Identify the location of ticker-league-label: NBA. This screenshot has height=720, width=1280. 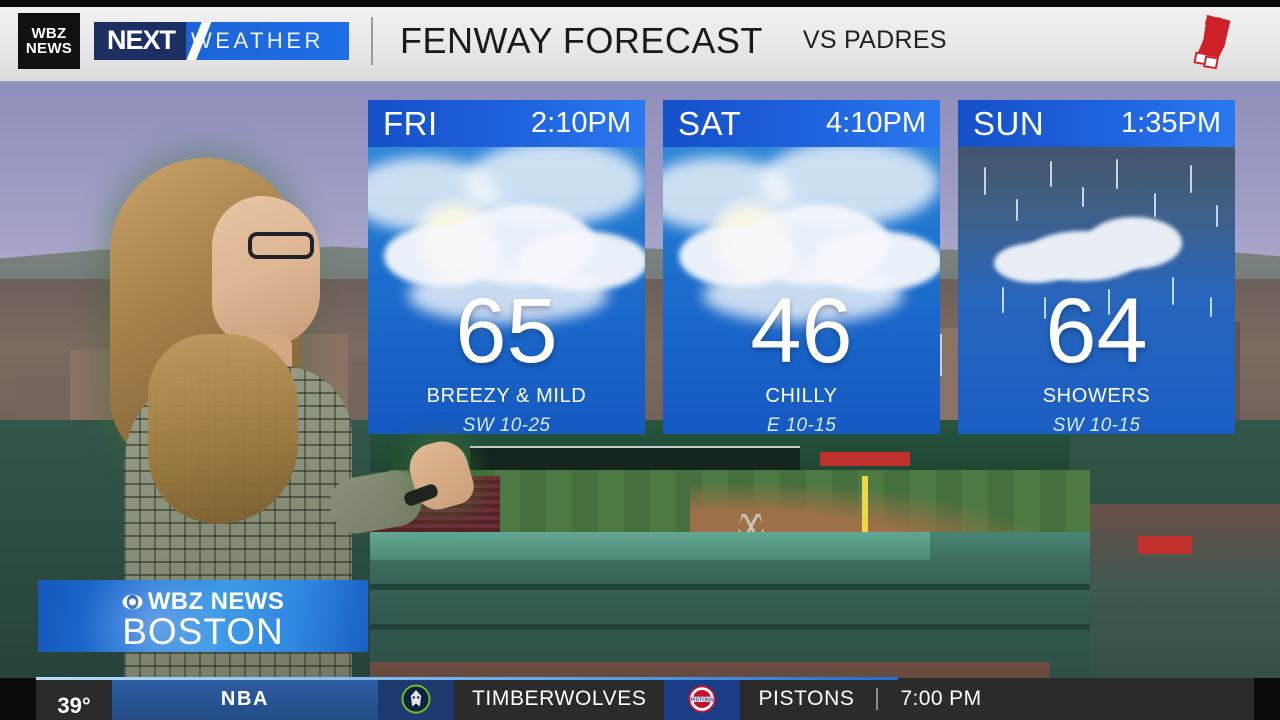
(245, 699).